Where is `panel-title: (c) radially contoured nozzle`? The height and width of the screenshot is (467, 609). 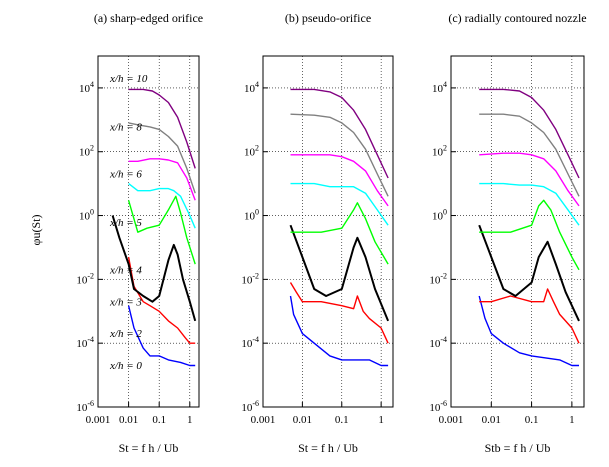 panel-title: (c) radially contoured nozzle is located at coordinates (517, 18).